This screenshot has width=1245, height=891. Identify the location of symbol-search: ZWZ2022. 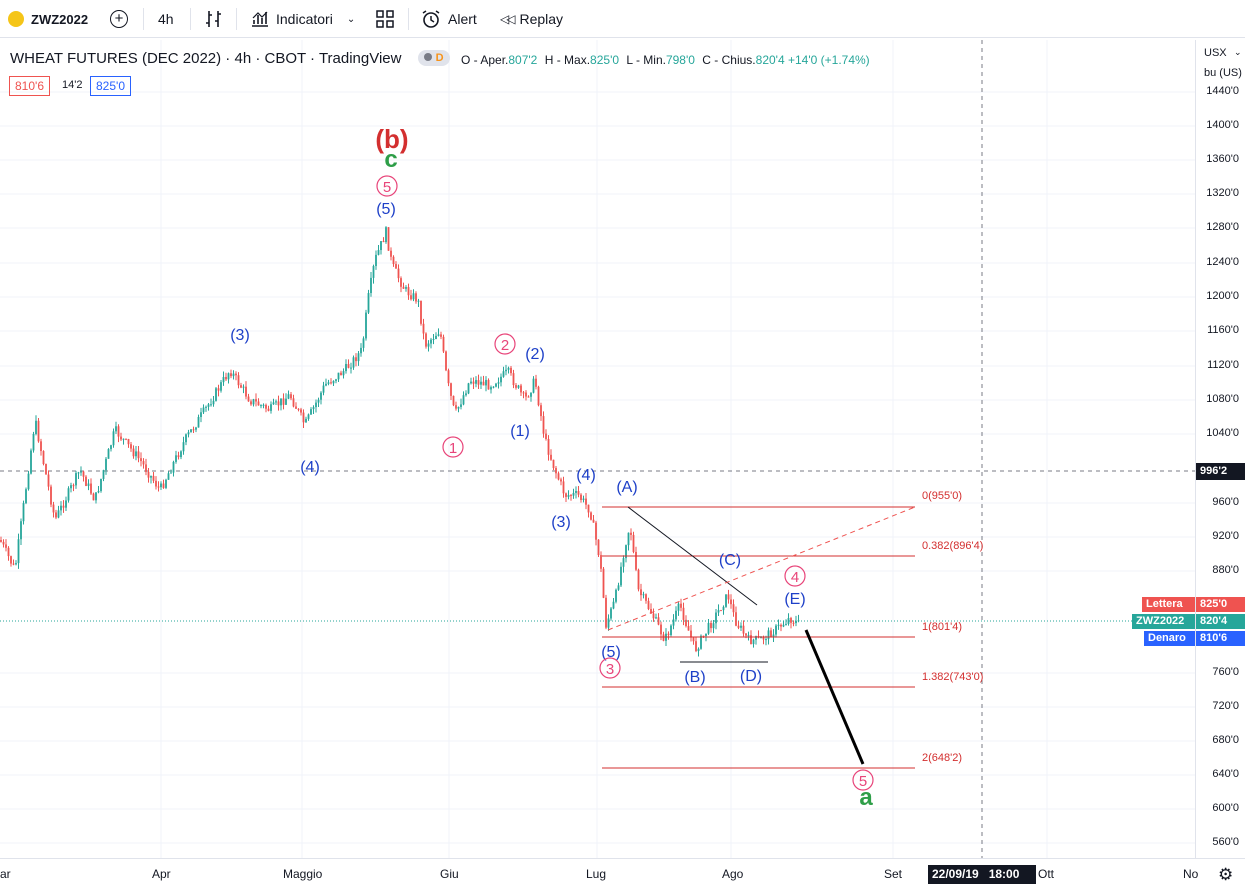
(48, 19).